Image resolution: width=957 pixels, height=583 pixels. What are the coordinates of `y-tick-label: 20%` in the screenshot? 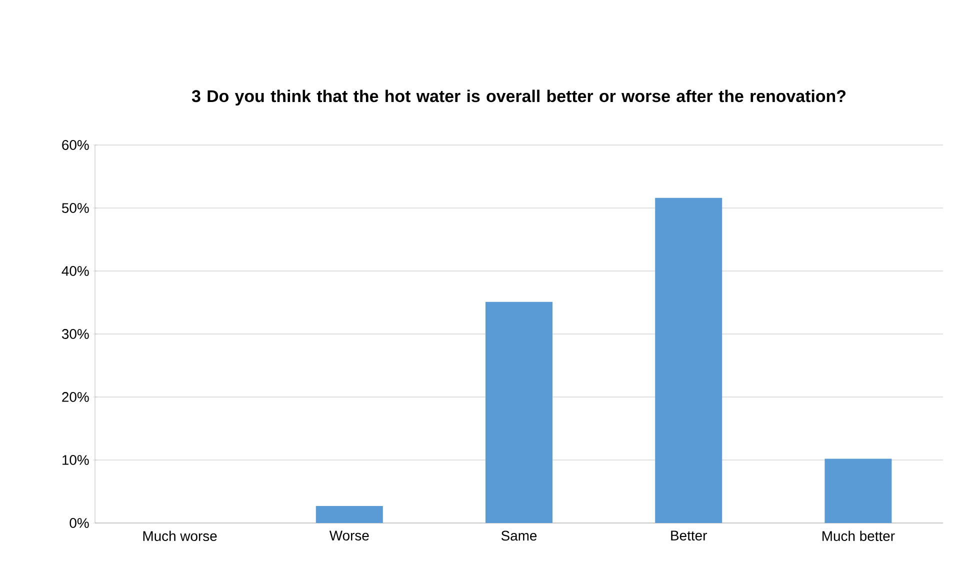 It's located at (75, 397).